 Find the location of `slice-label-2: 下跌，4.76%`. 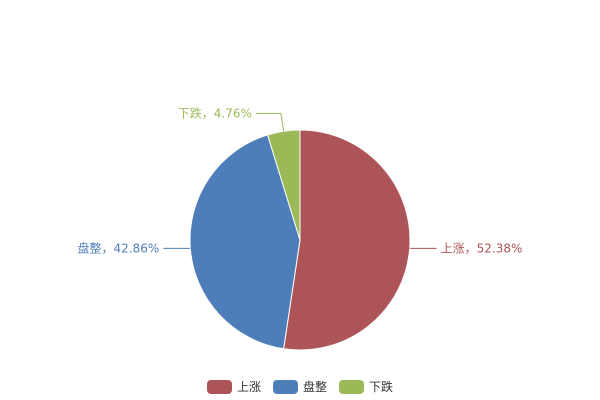

slice-label-2: 下跌，4.76% is located at coordinates (215, 112).